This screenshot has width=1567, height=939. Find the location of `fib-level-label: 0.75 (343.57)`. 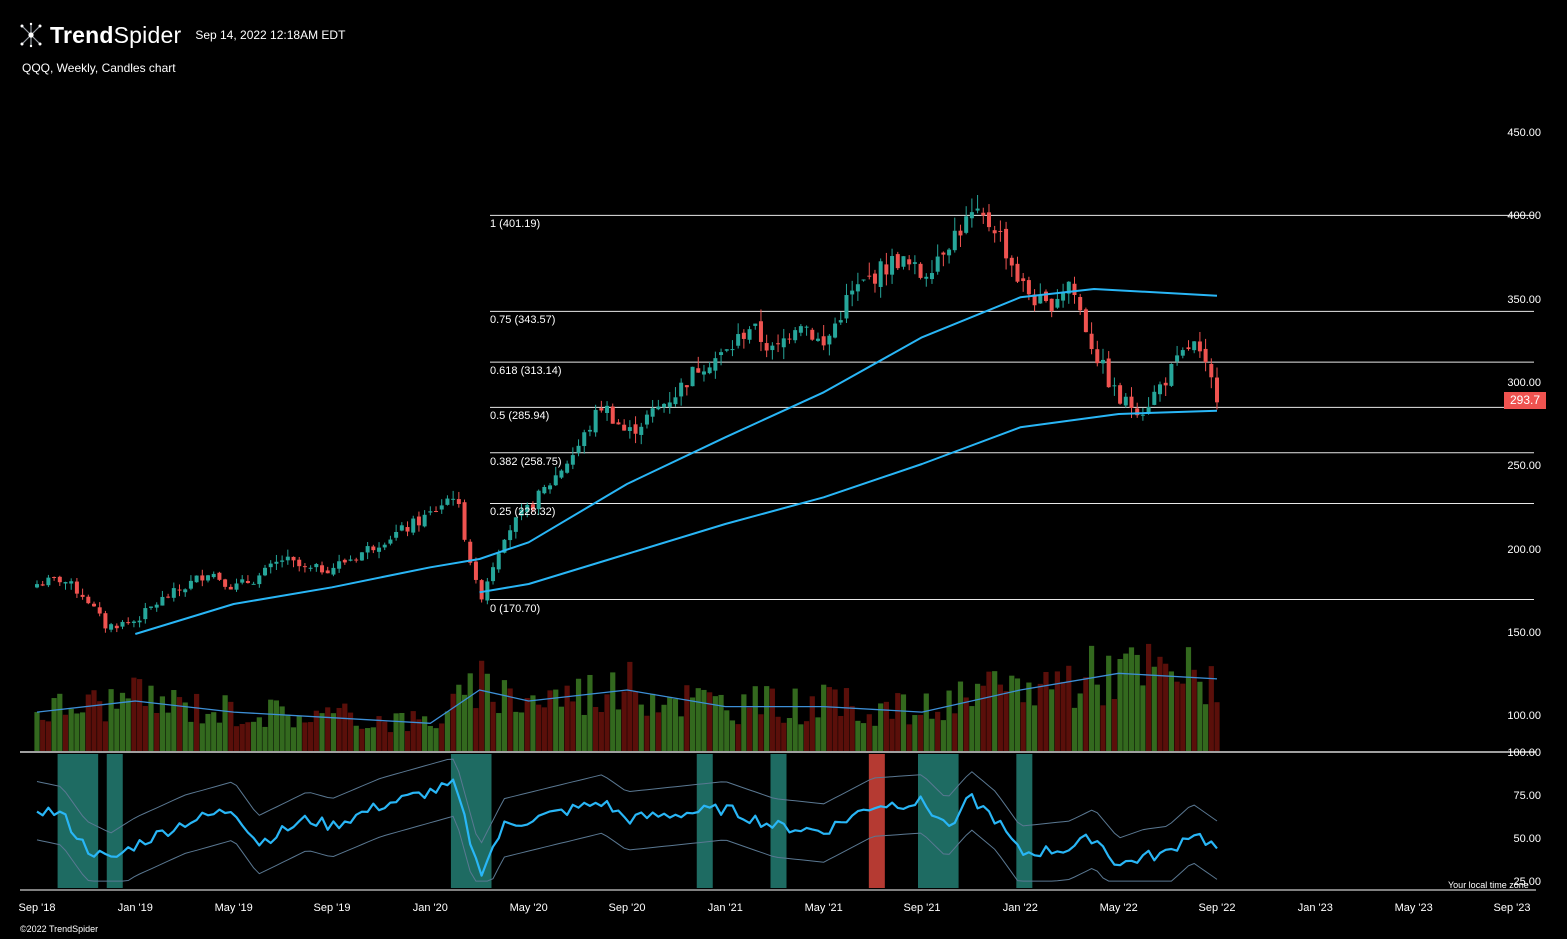

fib-level-label: 0.75 (343.57) is located at coordinates (523, 320).